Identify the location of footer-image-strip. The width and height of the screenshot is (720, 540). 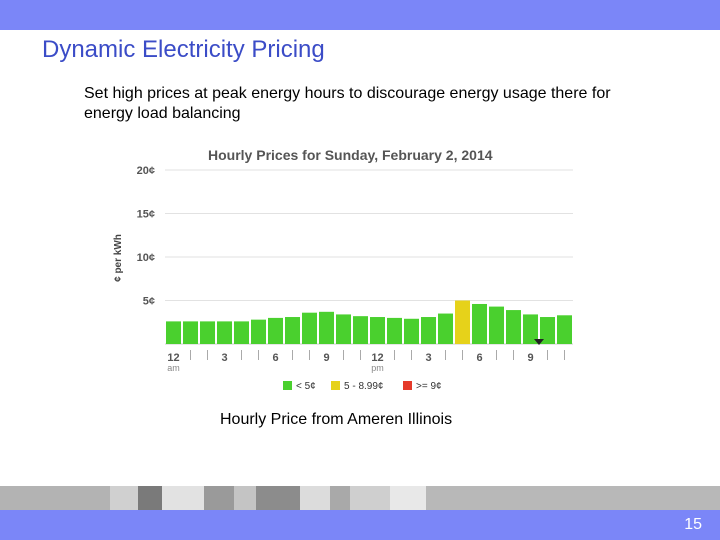
(360, 498).